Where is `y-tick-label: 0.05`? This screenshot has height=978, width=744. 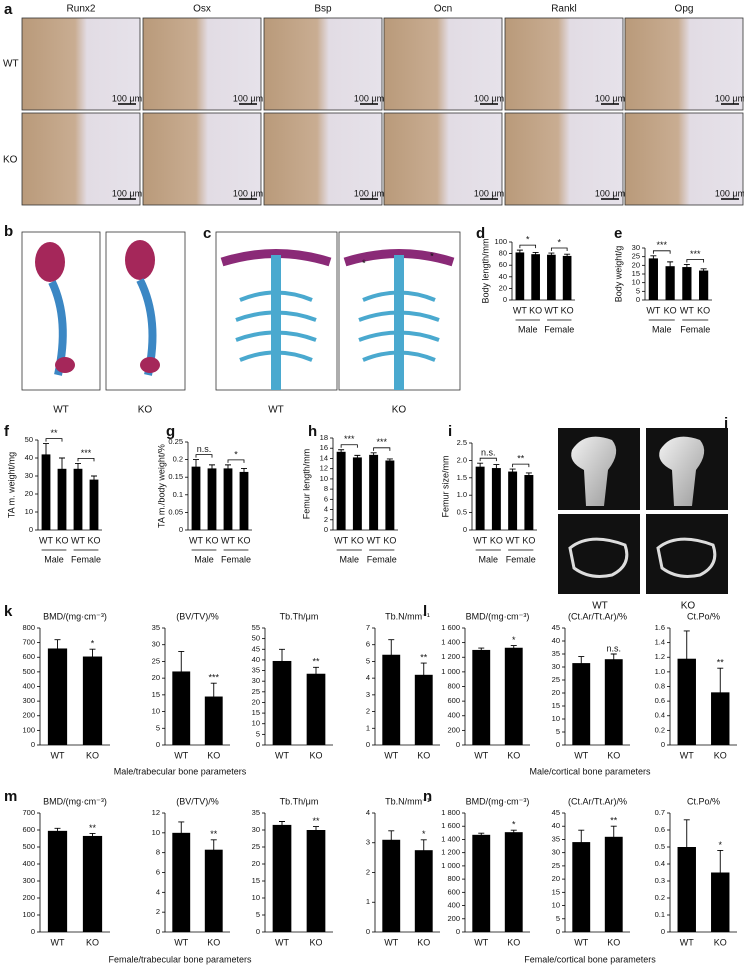
y-tick-label: 0.05 is located at coordinates (175, 511).